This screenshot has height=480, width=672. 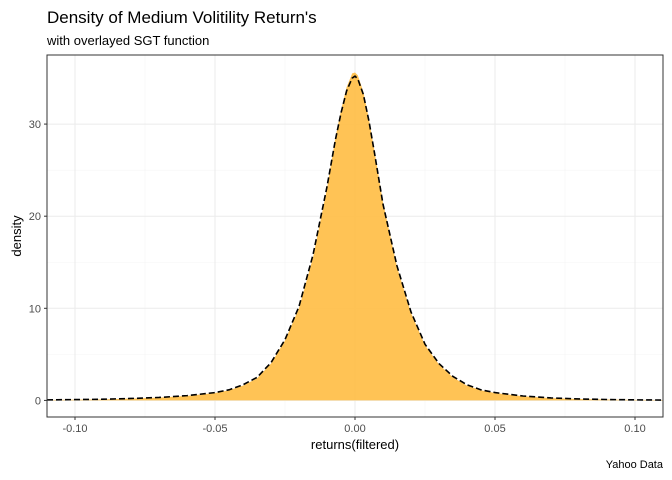 What do you see at coordinates (35, 217) in the screenshot?
I see `y-tick-label: 20` at bounding box center [35, 217].